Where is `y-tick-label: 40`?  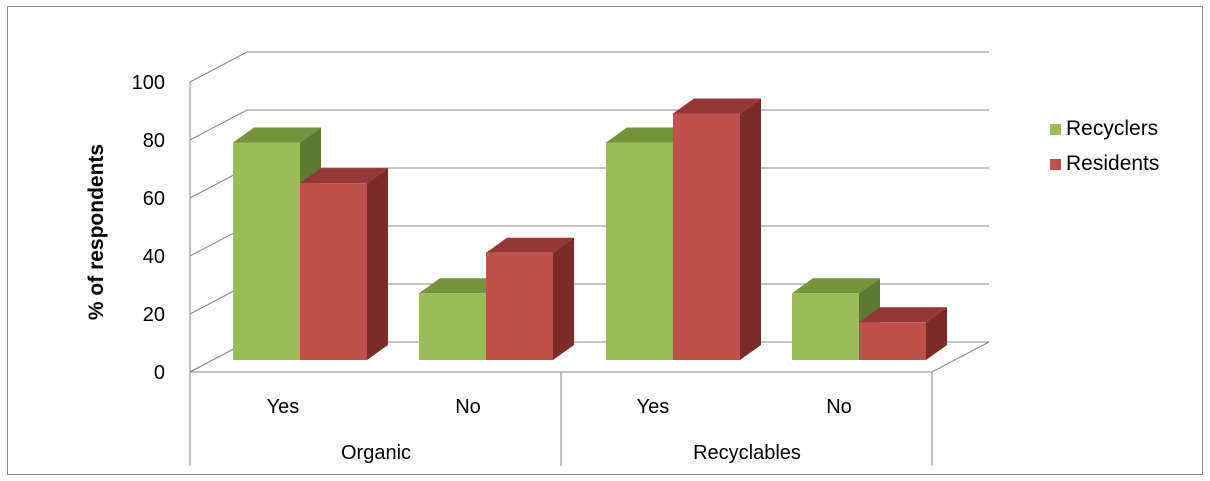 y-tick-label: 40 is located at coordinates (154, 257).